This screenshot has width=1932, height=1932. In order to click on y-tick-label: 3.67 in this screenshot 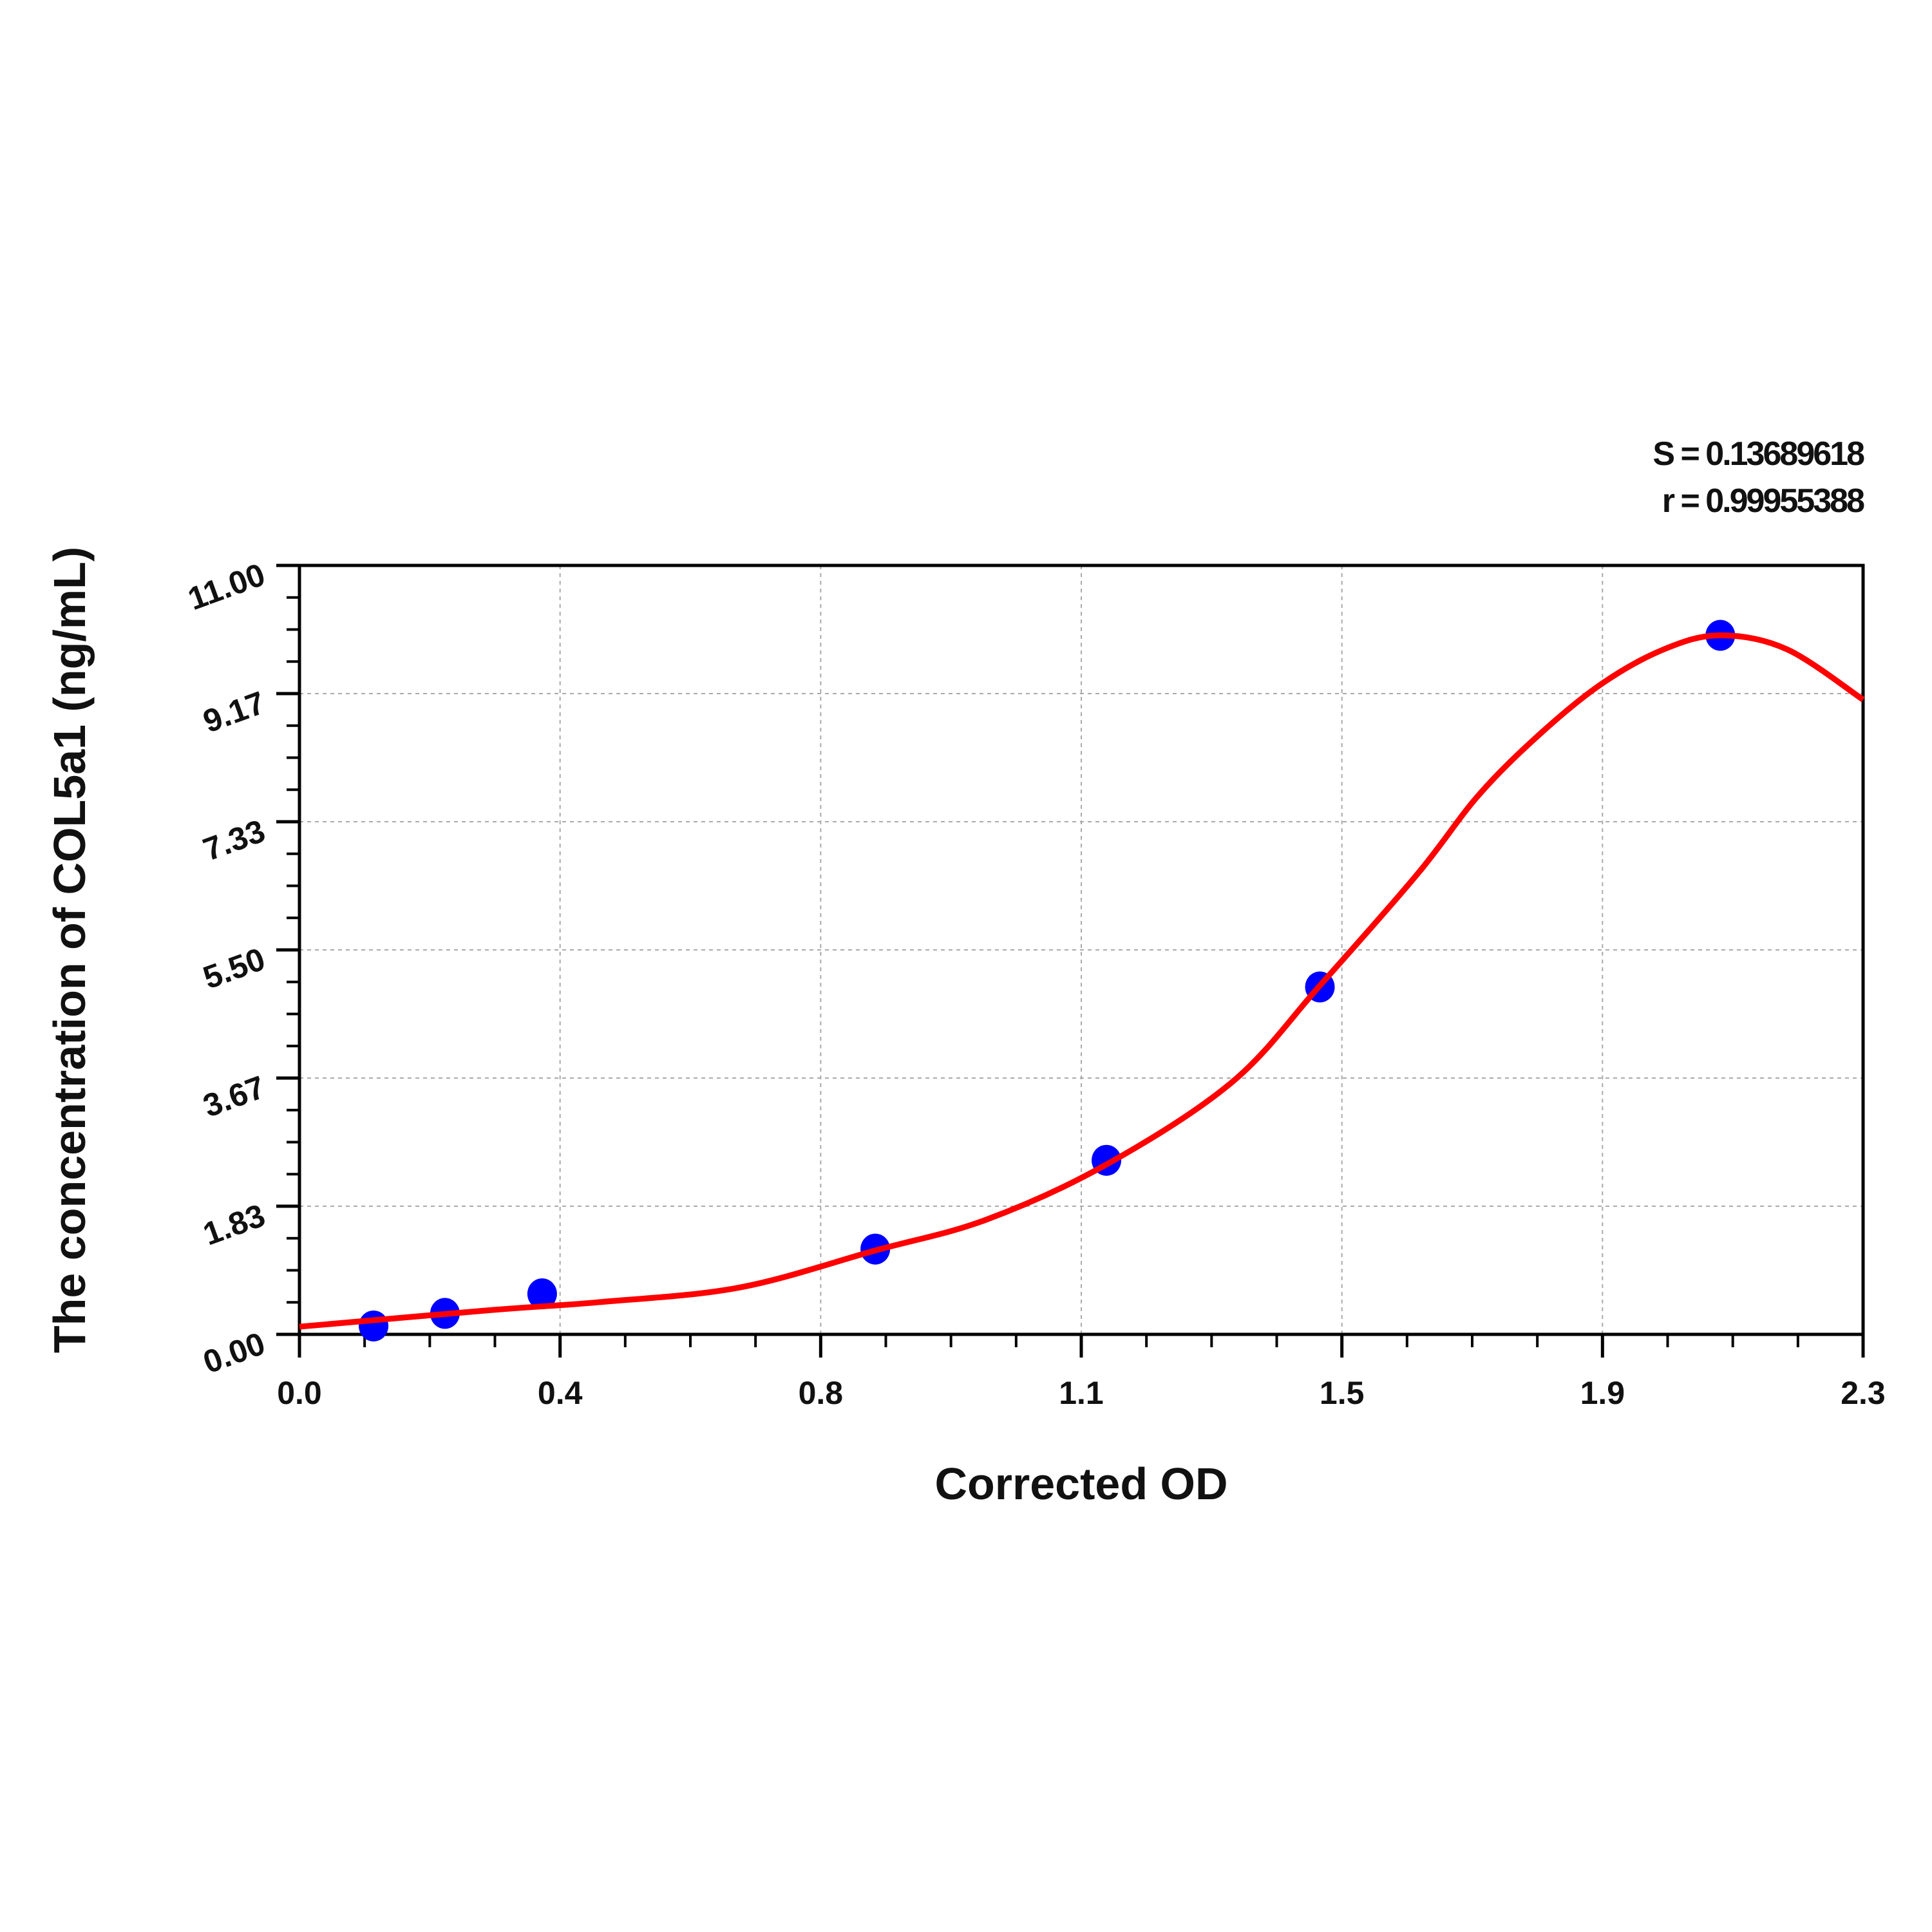, I will do `click(234, 1096)`.